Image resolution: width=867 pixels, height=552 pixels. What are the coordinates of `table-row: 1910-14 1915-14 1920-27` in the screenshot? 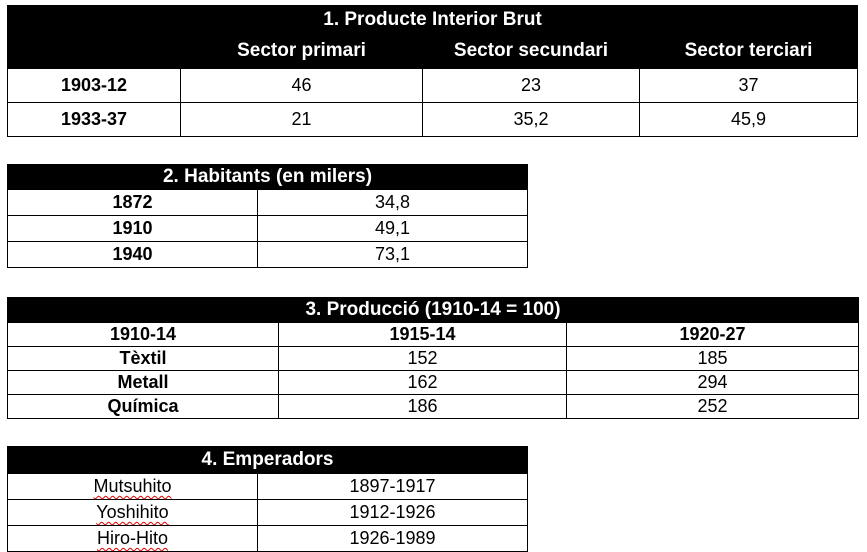 It's located at (433, 334).